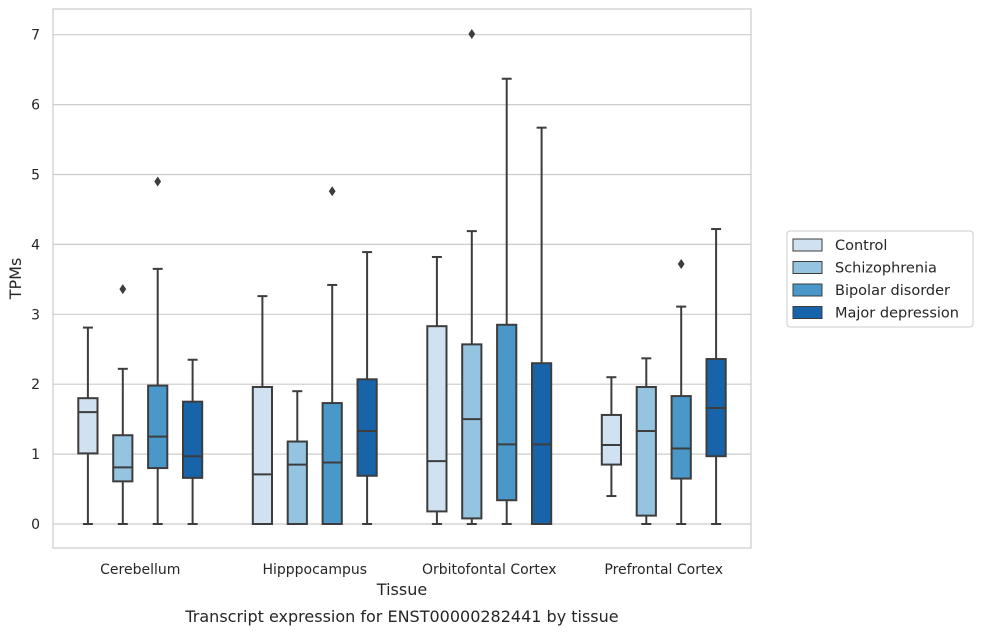  Describe the element at coordinates (35, 176) in the screenshot. I see `y-tick-label: 5` at that location.